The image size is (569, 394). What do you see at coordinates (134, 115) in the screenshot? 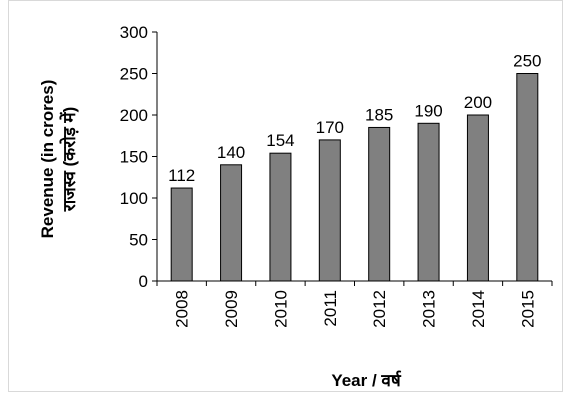
I see `y-tick-label-200: 200` at bounding box center [134, 115].